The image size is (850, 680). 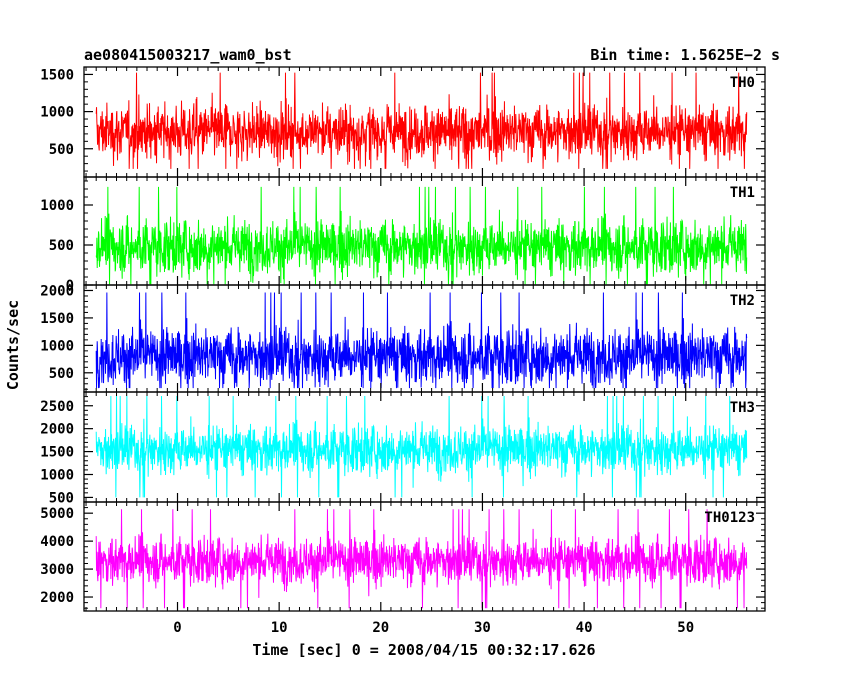 I want to click on panel-th0: 500 1000 1500 TH0, so click(x=403, y=122).